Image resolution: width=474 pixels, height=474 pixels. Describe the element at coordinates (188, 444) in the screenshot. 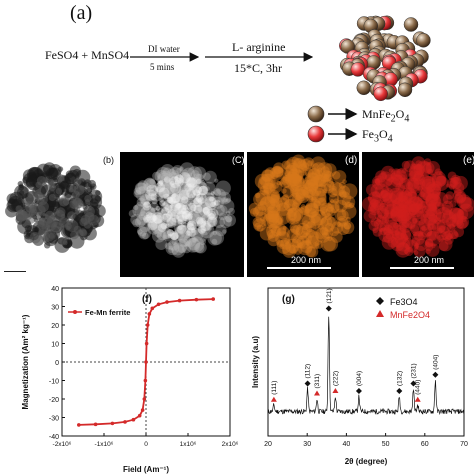

I see `x-tick-label: 1x10⁶` at that location.